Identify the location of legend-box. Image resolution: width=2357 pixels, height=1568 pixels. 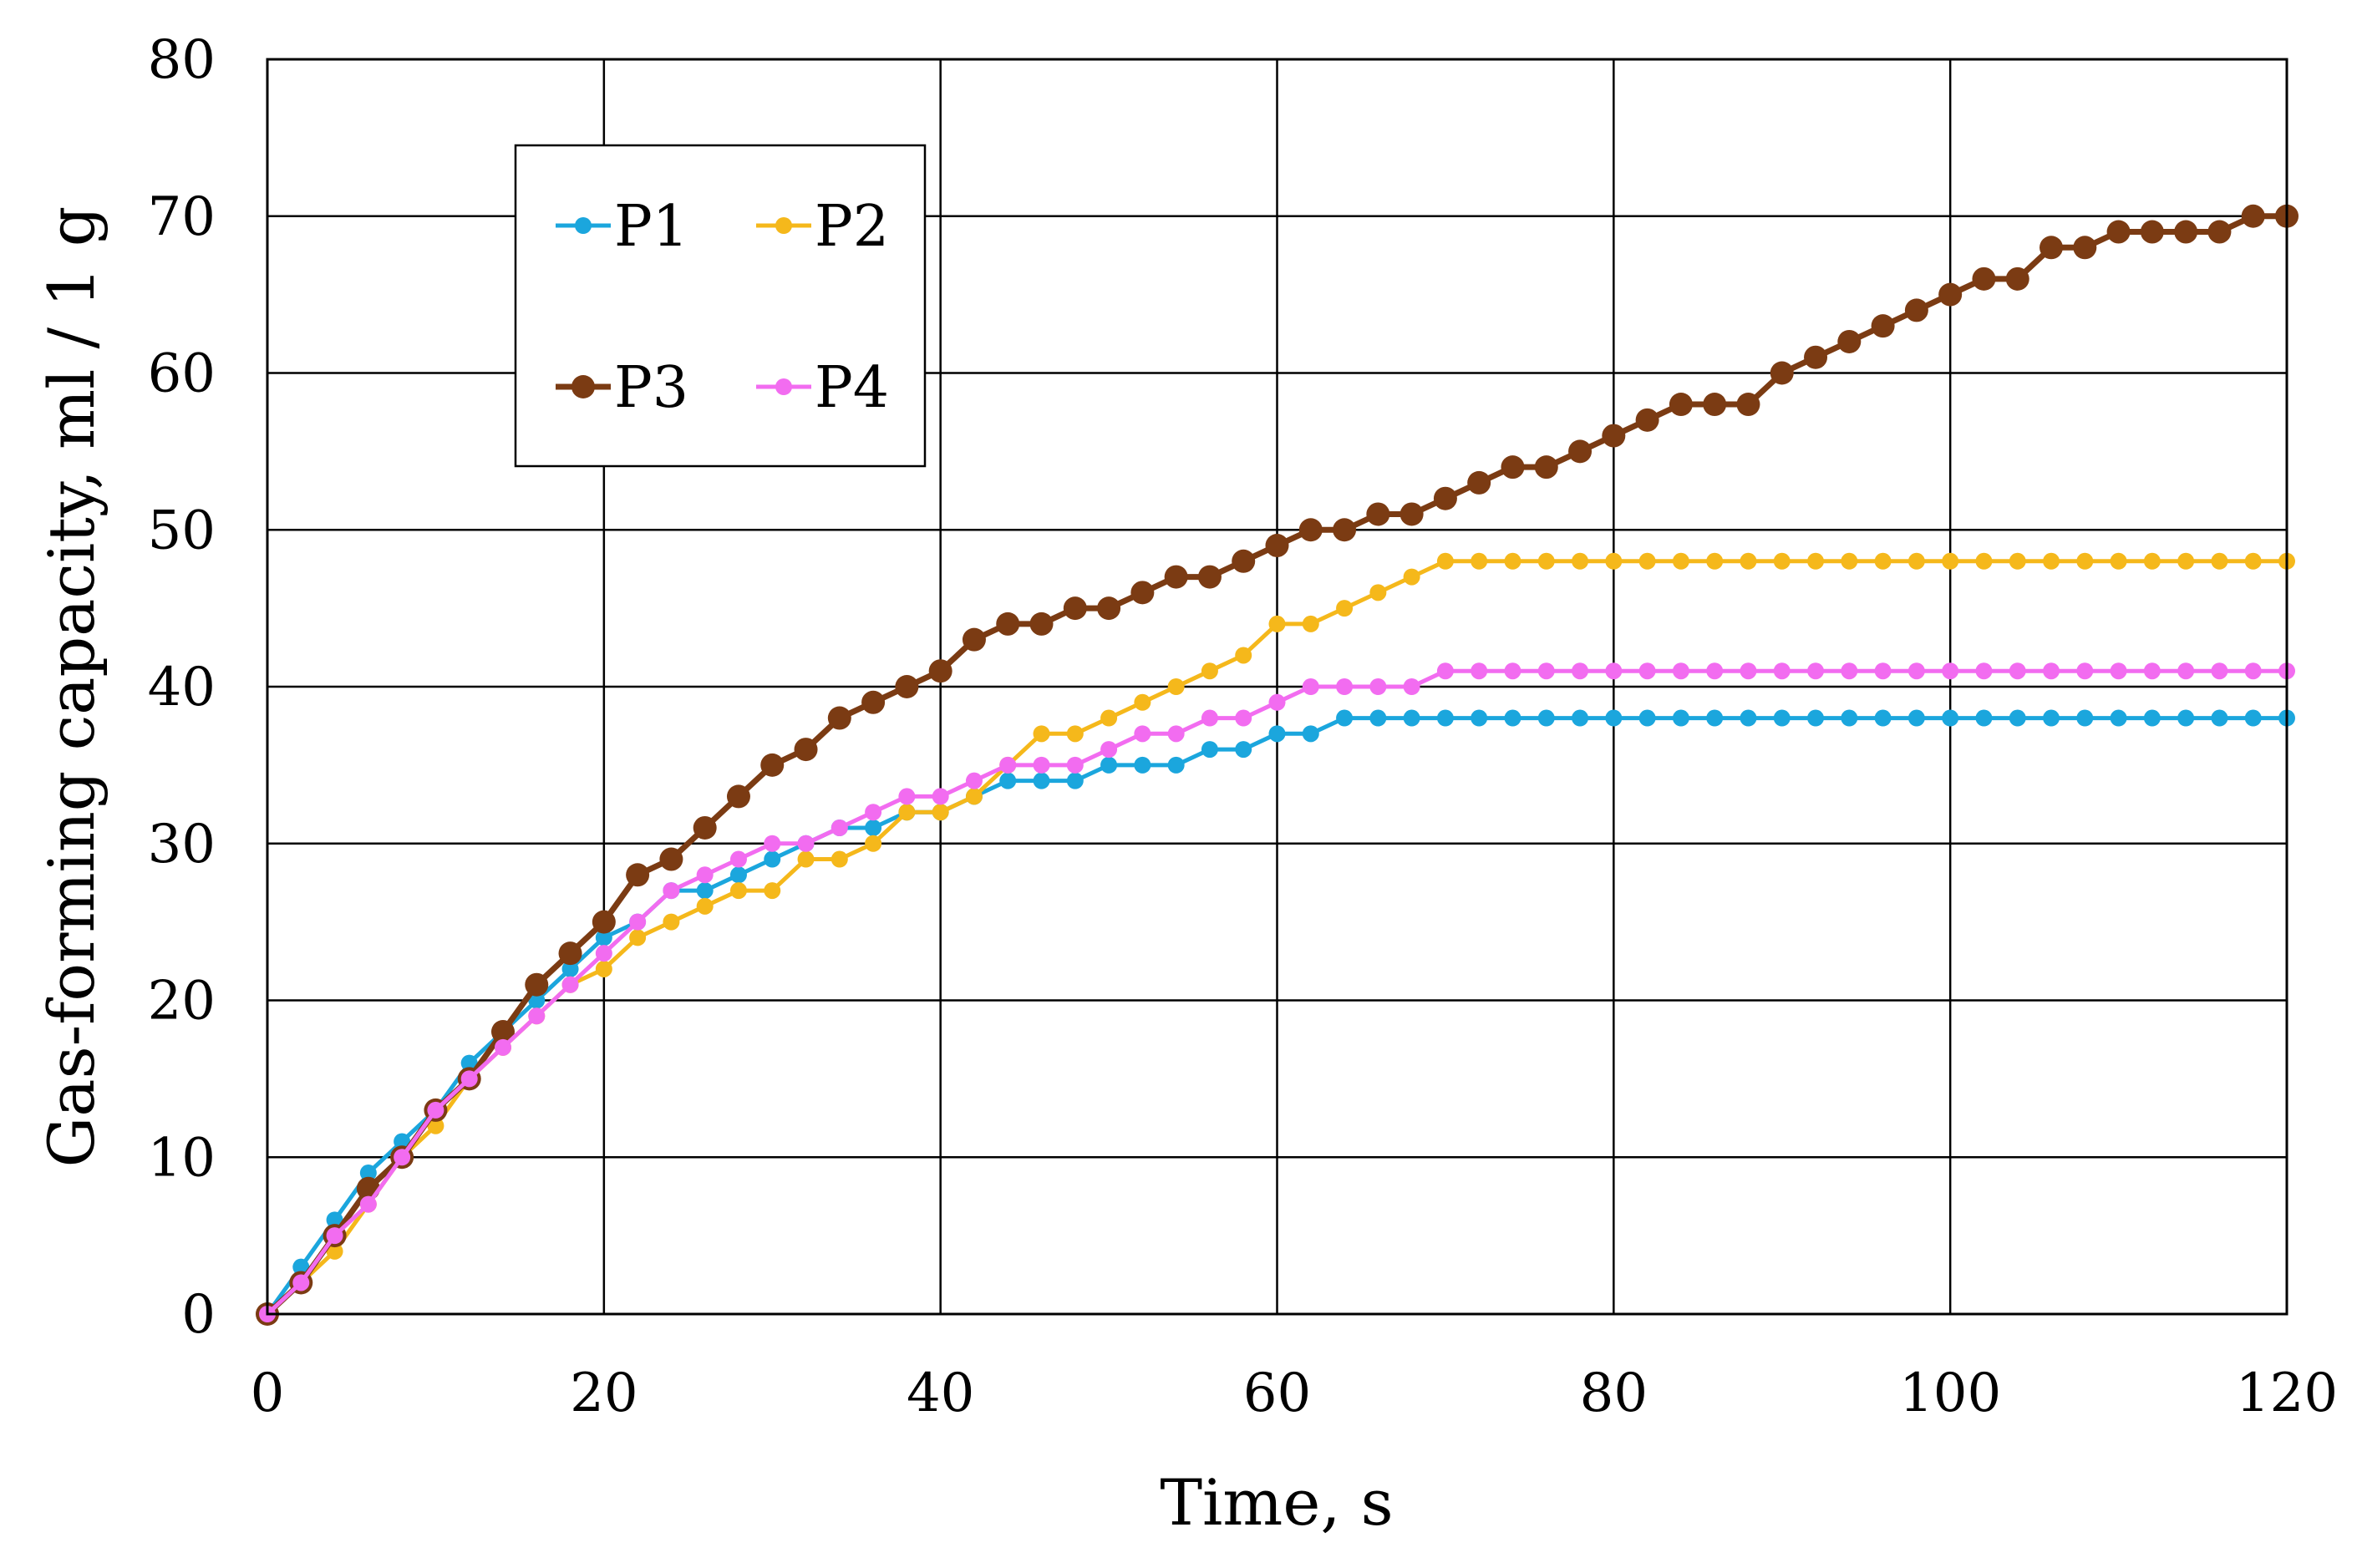
(720, 306).